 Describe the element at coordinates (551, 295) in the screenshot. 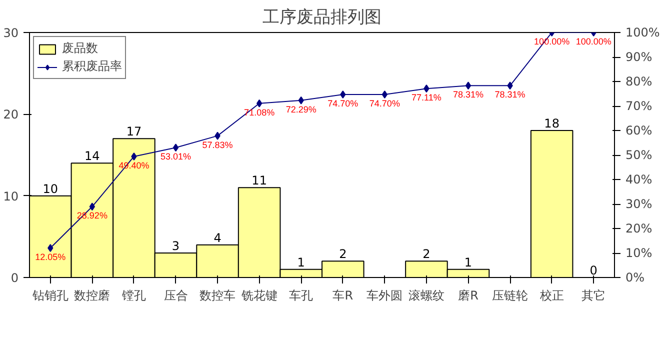

I see `x-tick-label: 校正` at that location.